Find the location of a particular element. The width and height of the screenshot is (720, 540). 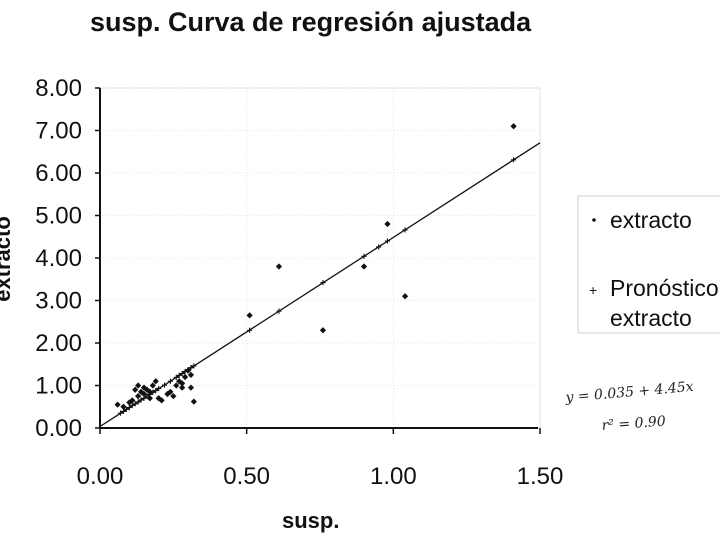

legend-label-pronostico: Pronóstico is located at coordinates (664, 288).